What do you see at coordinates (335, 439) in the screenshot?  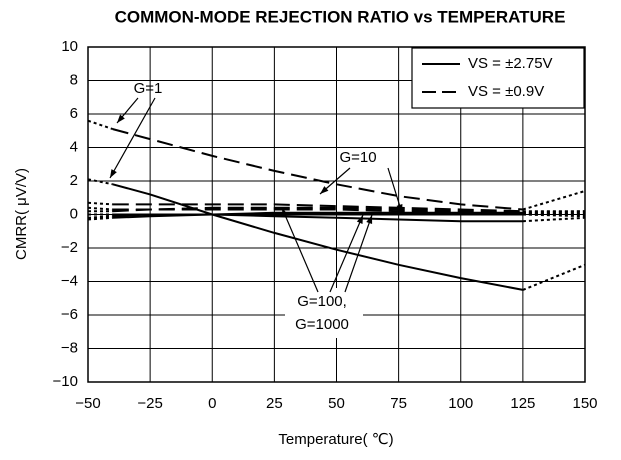 I see `x-axis-label: Temperature( ℃)` at bounding box center [335, 439].